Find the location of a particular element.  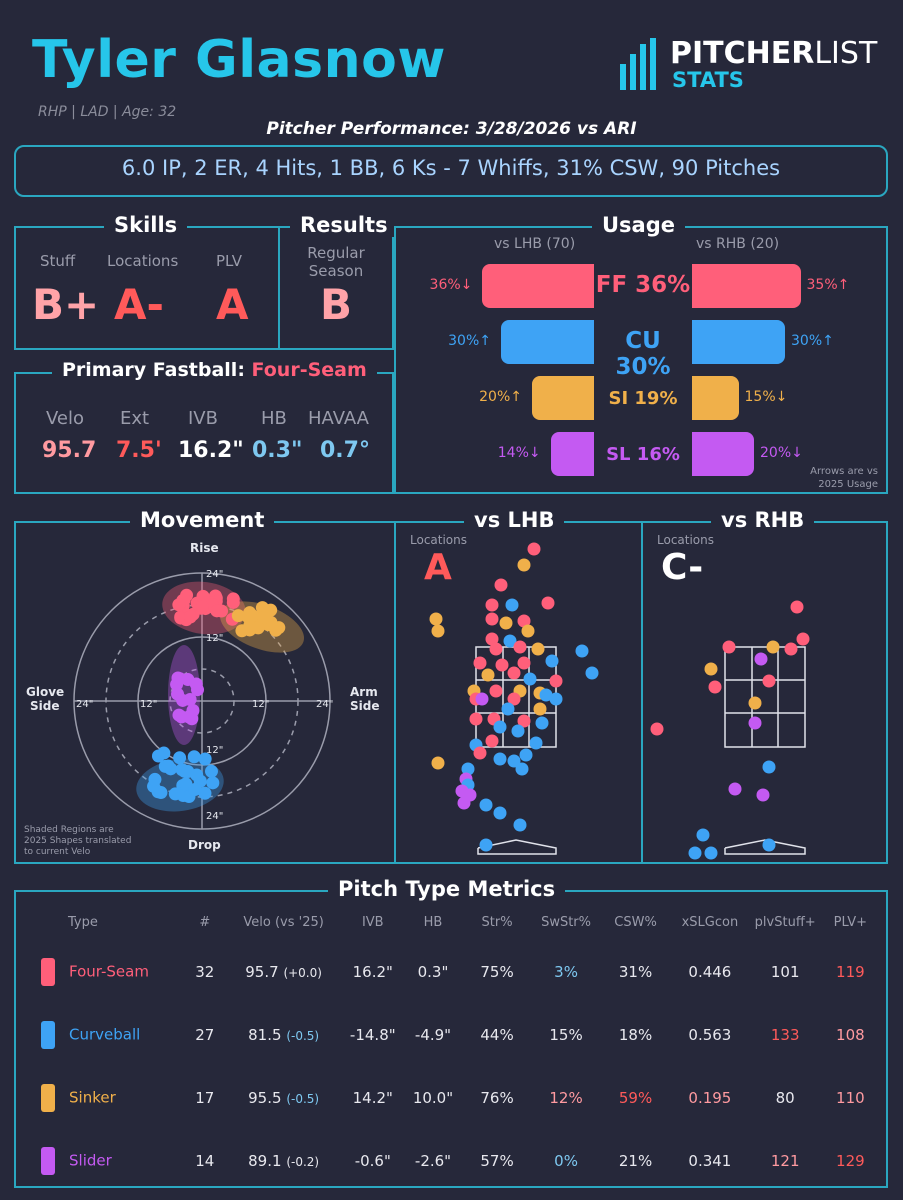

ring-24-left: 24" is located at coordinates (85, 704).